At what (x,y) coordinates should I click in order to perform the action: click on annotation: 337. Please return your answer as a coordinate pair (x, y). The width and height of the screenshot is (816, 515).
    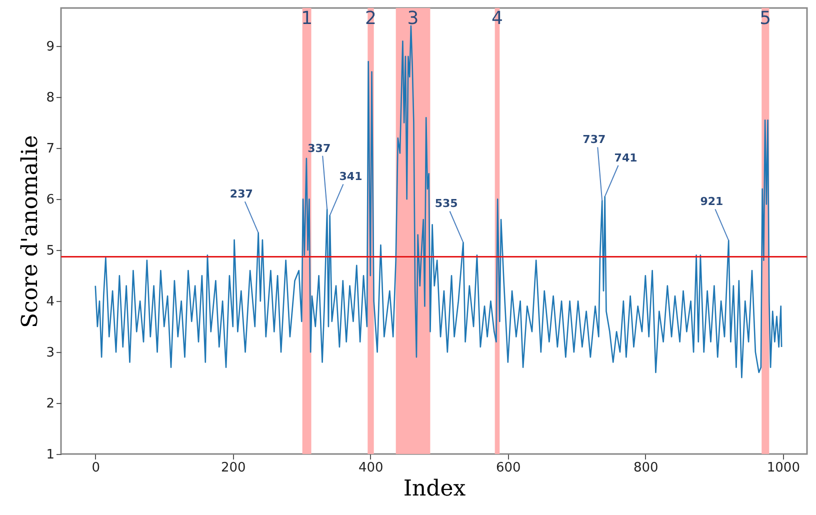
    Looking at the image, I should click on (319, 148).